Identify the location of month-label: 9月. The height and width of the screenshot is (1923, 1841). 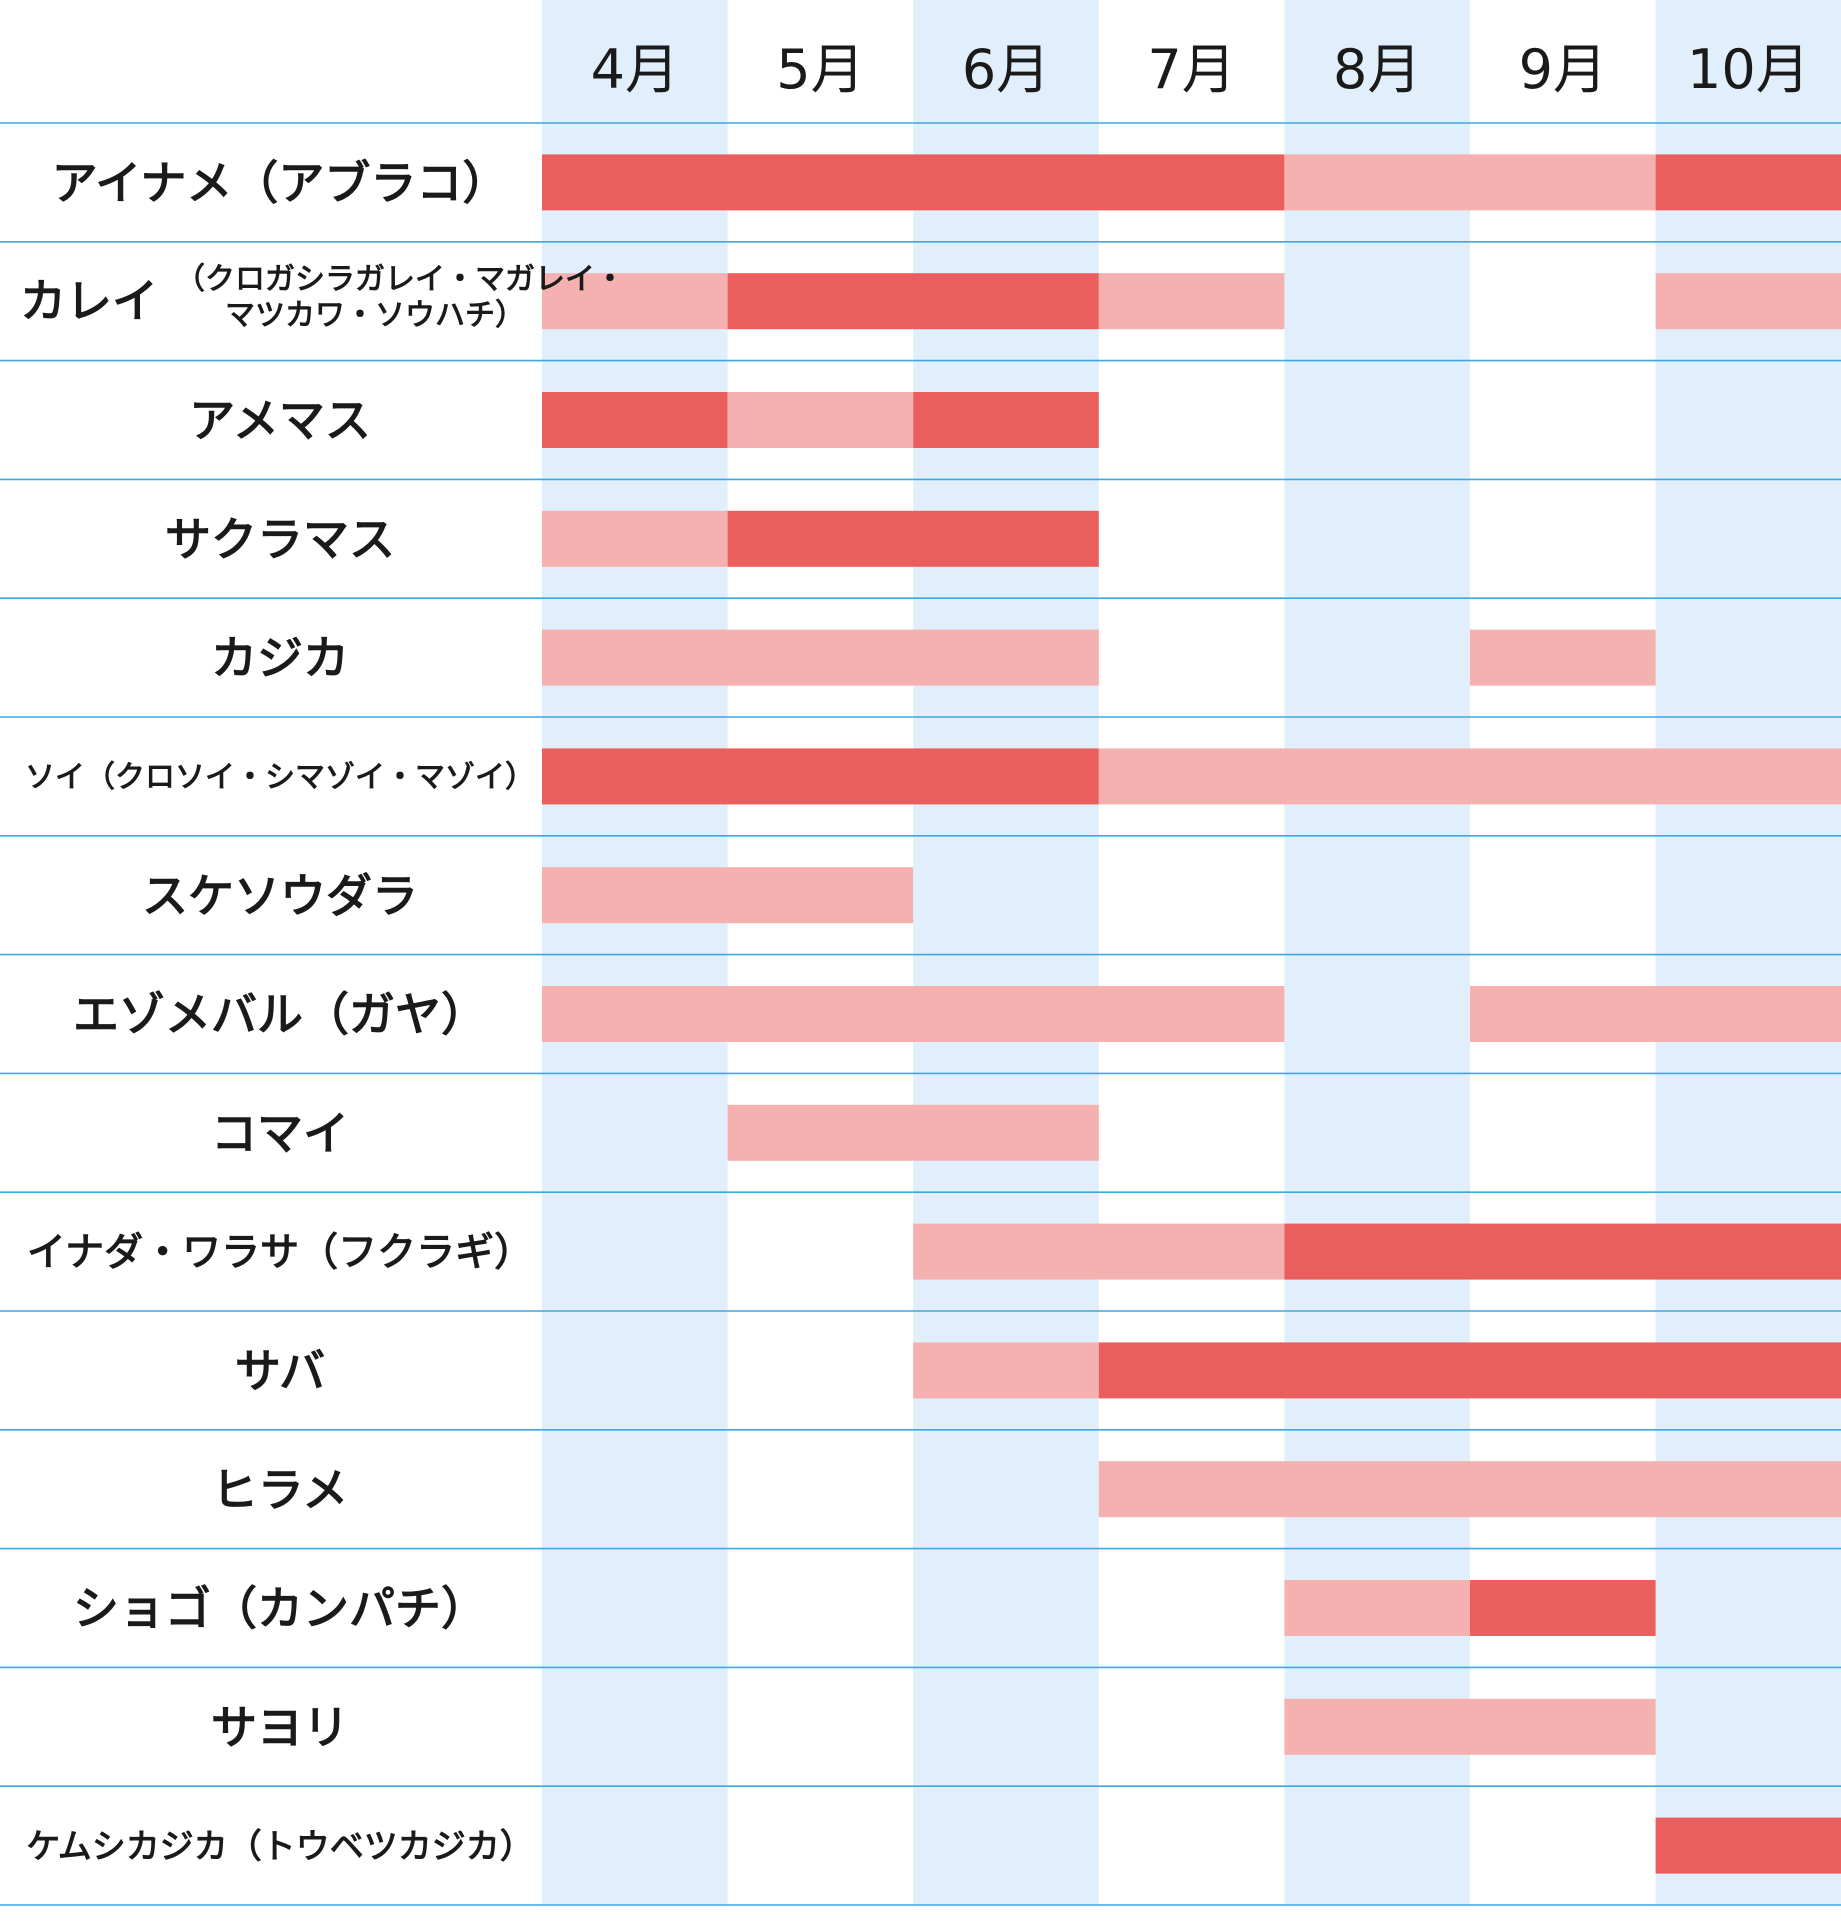
(1563, 69).